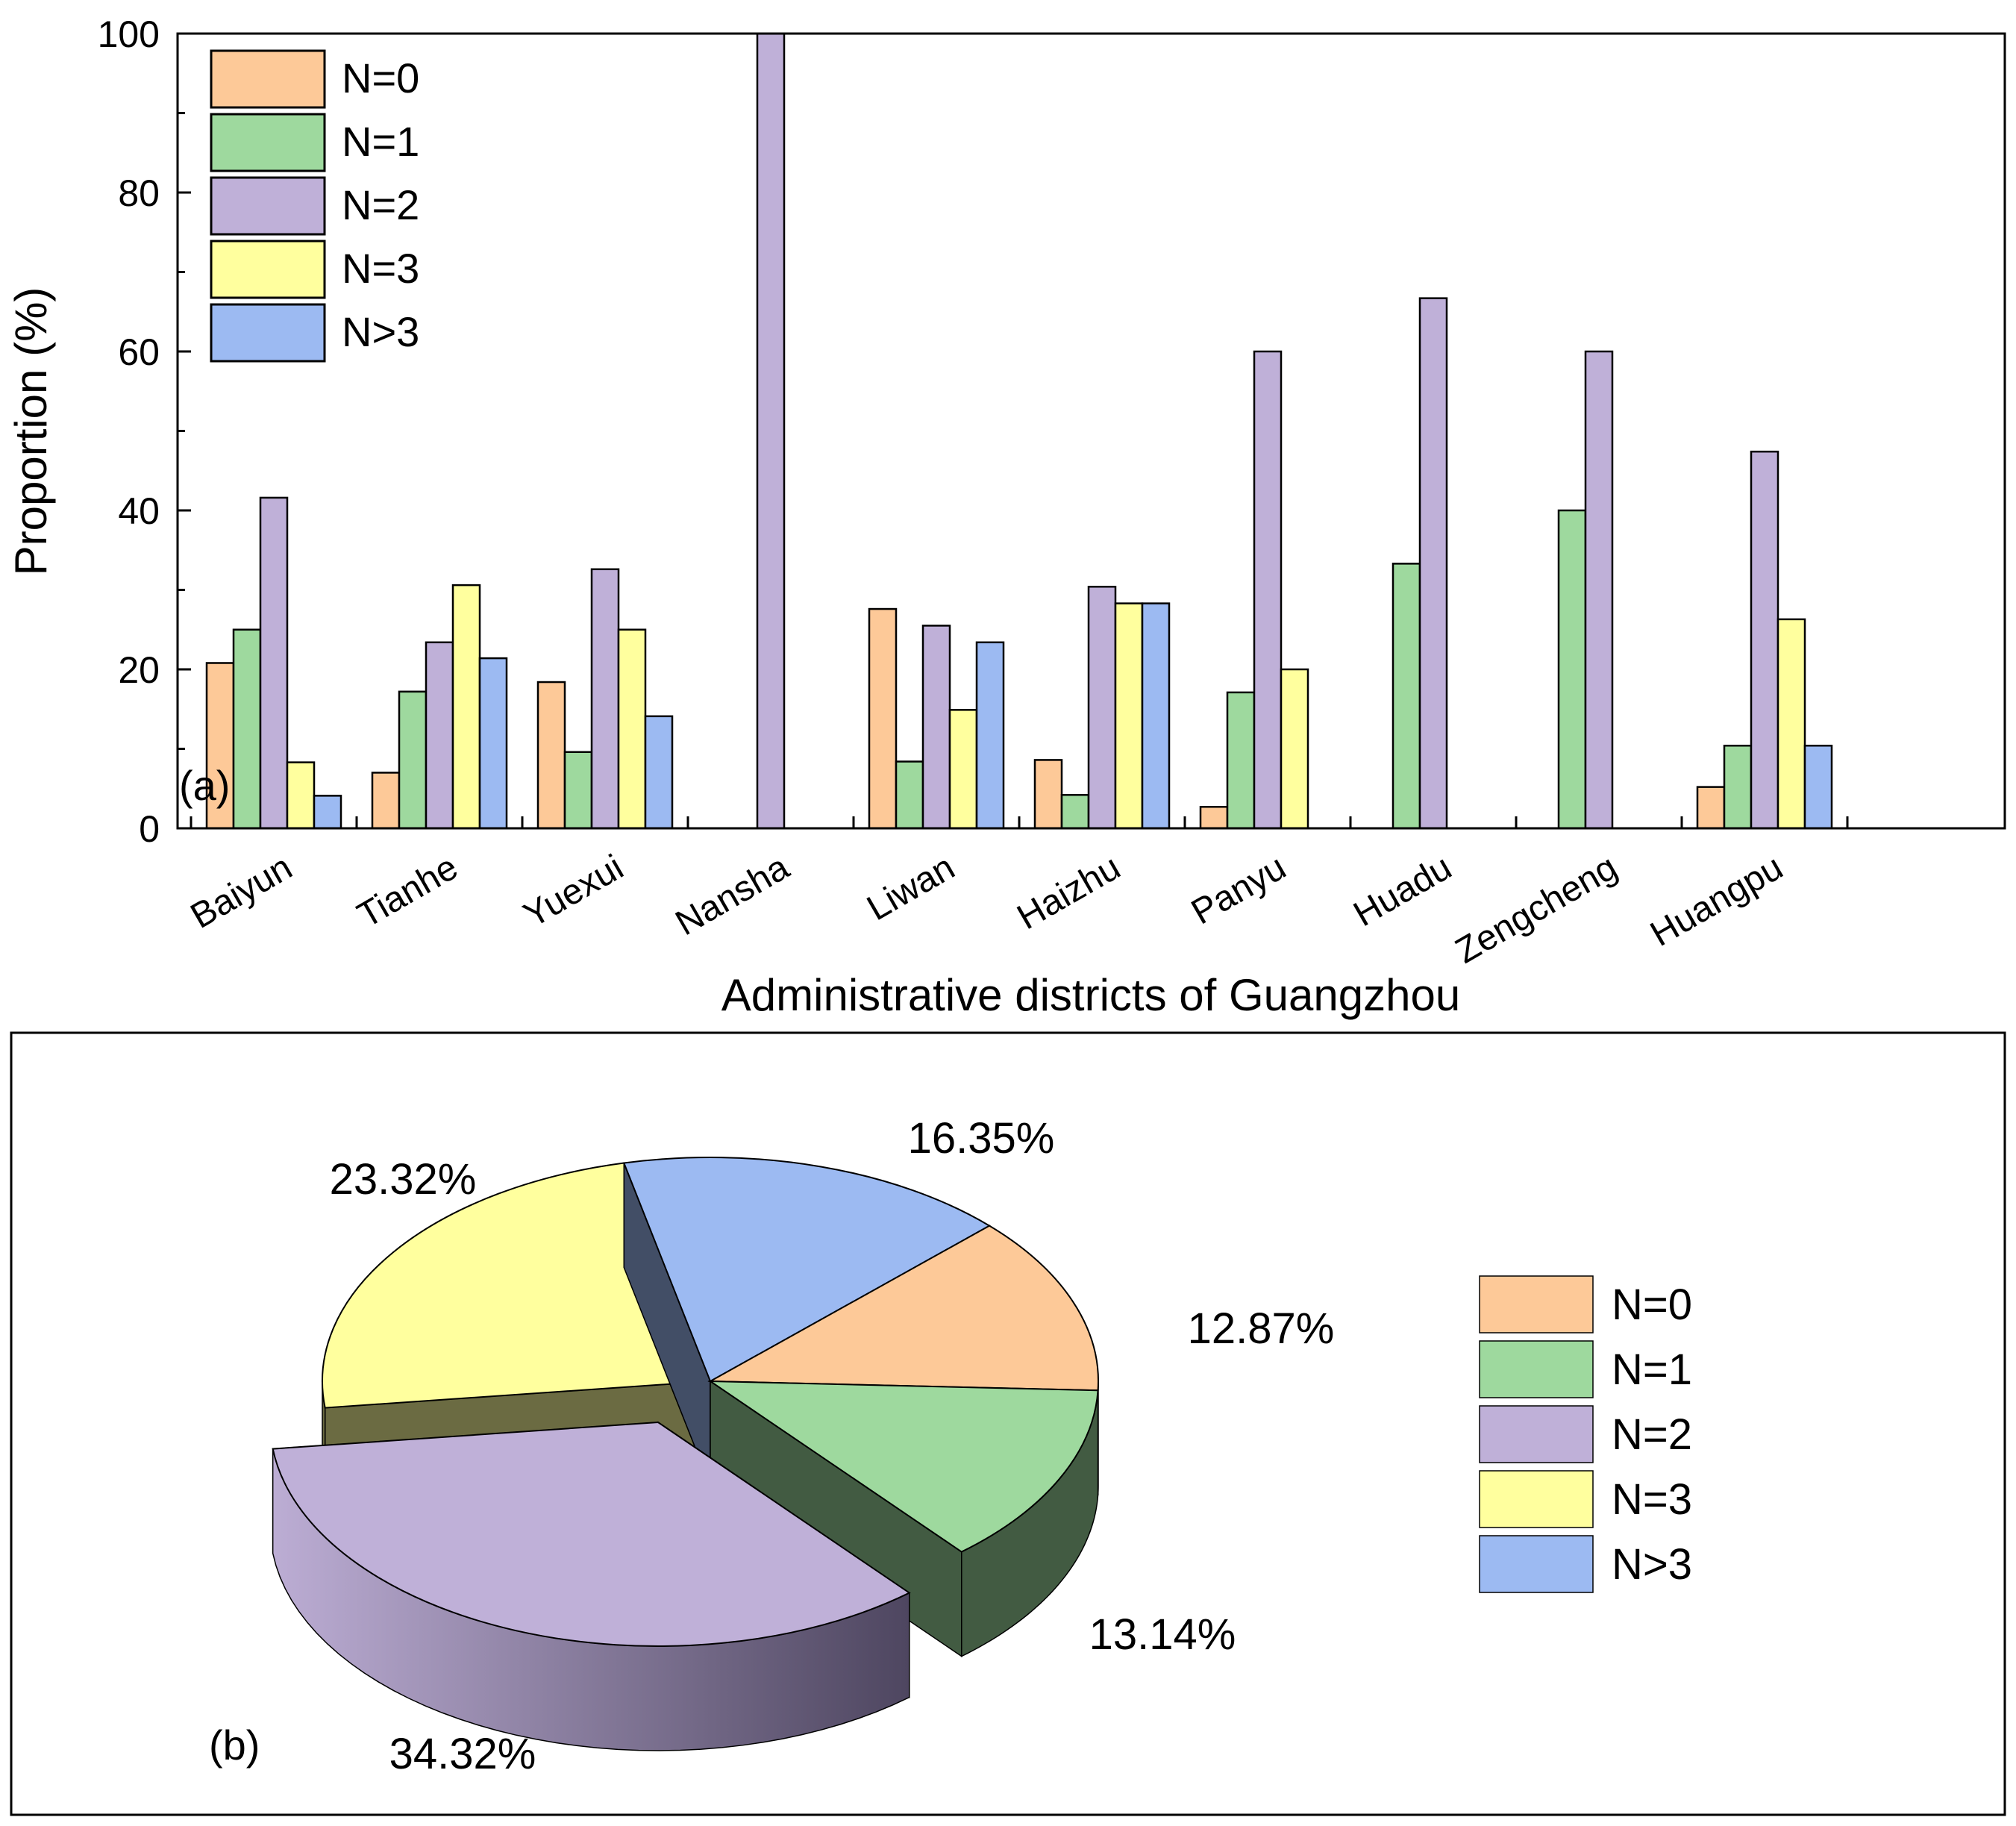  I want to click on bar-liwan-n1, so click(909, 795).